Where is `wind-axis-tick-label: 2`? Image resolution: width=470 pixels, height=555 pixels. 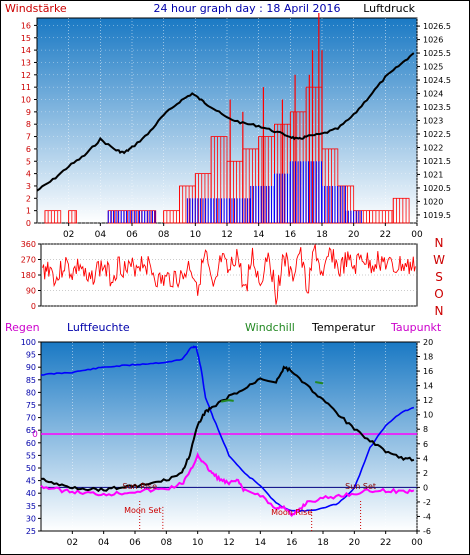
wind-axis-tick-label: 2 is located at coordinates (28, 198).